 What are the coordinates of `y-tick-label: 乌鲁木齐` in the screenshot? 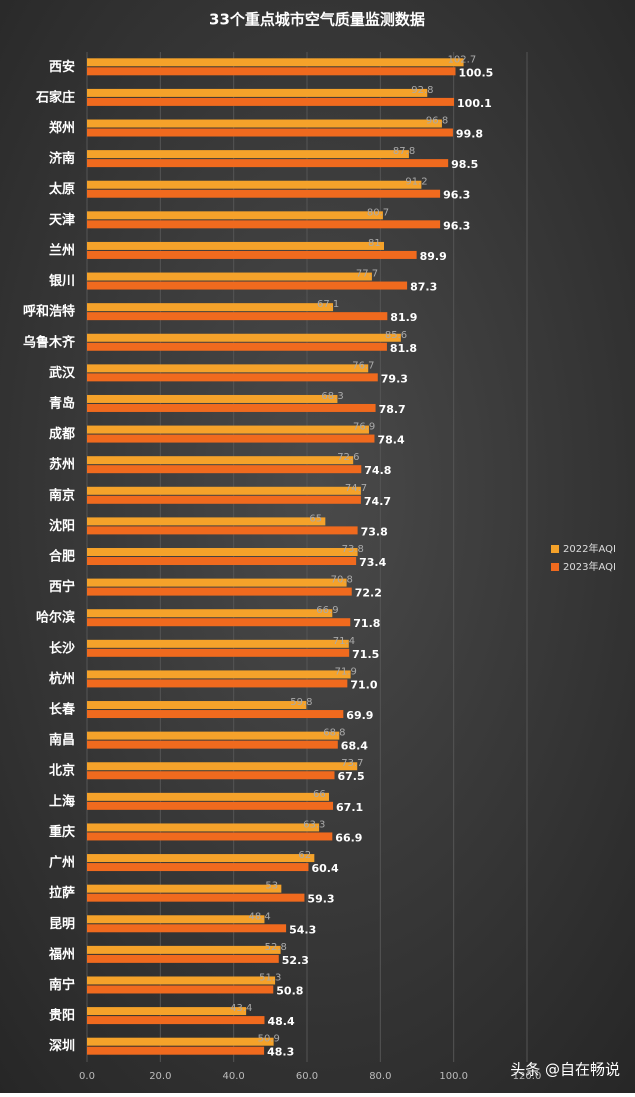 It's located at (49, 342).